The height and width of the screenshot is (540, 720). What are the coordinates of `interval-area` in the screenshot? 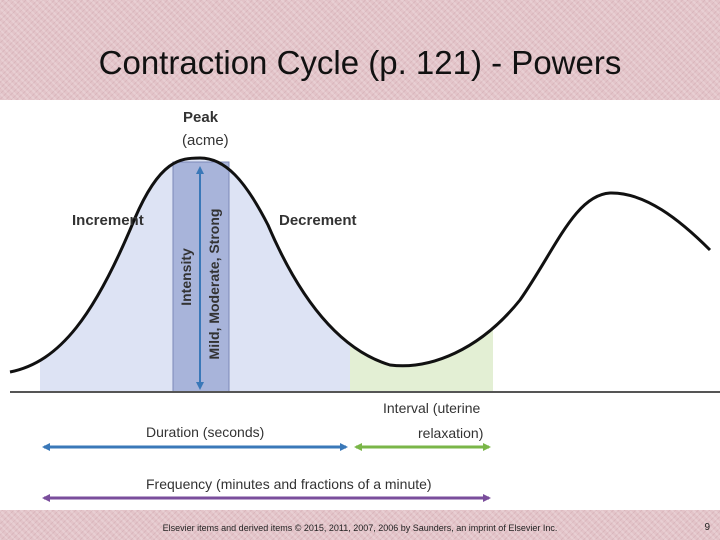 It's located at (421, 360).